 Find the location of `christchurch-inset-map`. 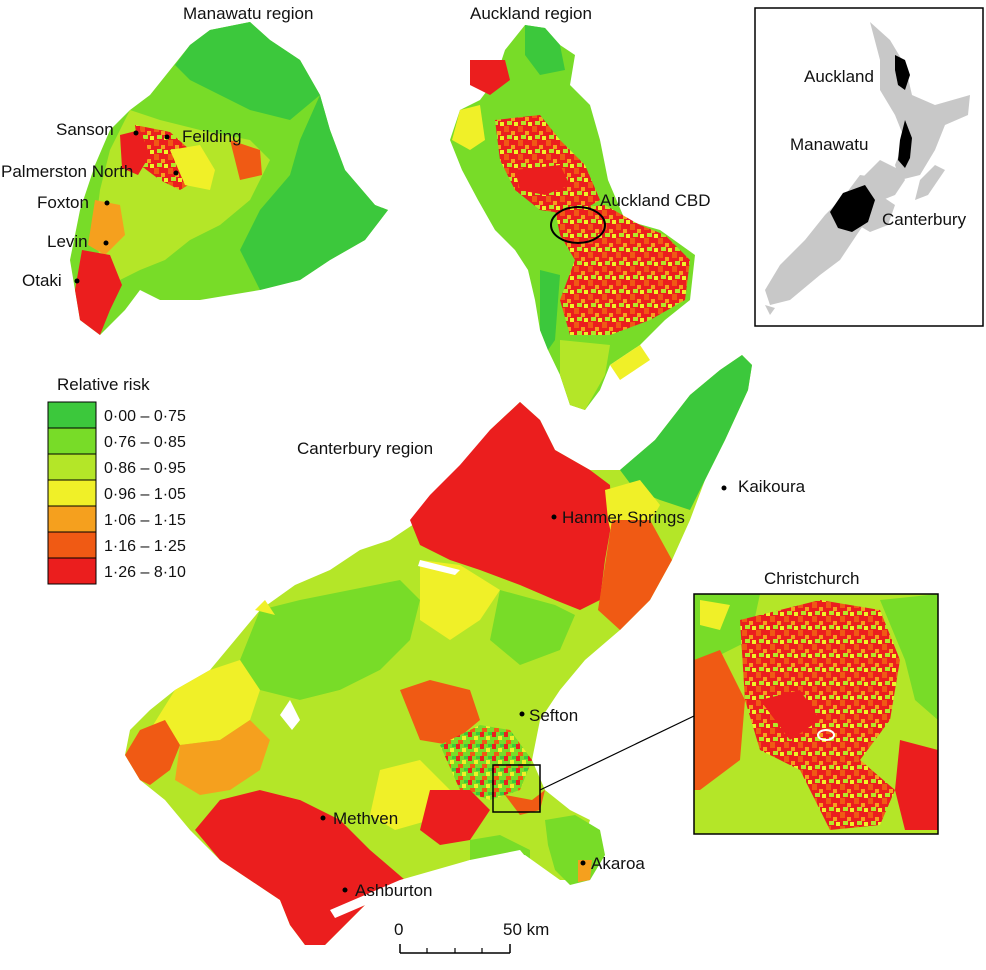

christchurch-inset-map is located at coordinates (816, 714).